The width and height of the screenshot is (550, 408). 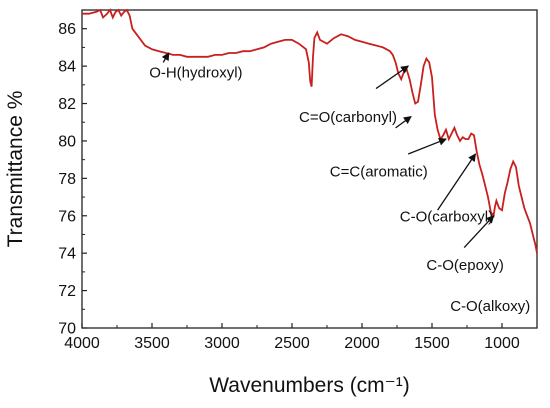 What do you see at coordinates (362, 343) in the screenshot?
I see `x-tick-label: 2000` at bounding box center [362, 343].